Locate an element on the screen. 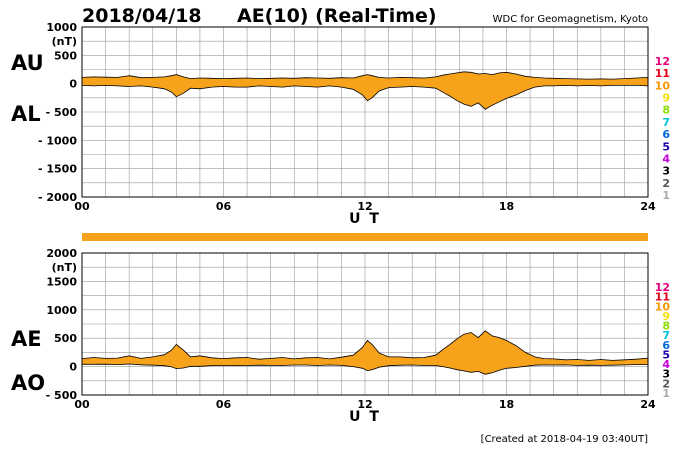 This screenshot has width=700, height=450. ae-label: AE is located at coordinates (26, 339).